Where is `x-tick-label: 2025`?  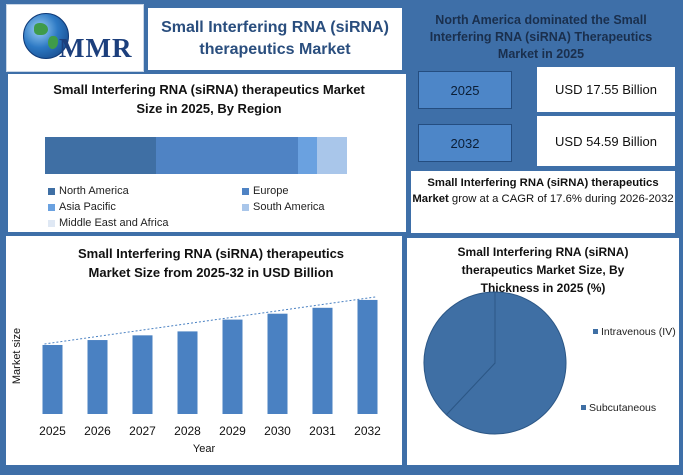
x-tick-label: 2025 is located at coordinates (52, 431).